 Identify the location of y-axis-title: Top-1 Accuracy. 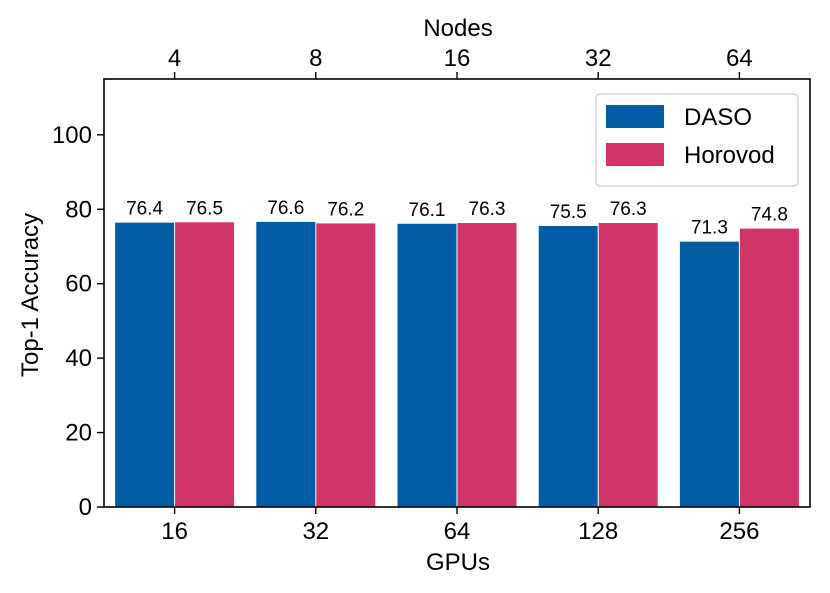
(30, 295).